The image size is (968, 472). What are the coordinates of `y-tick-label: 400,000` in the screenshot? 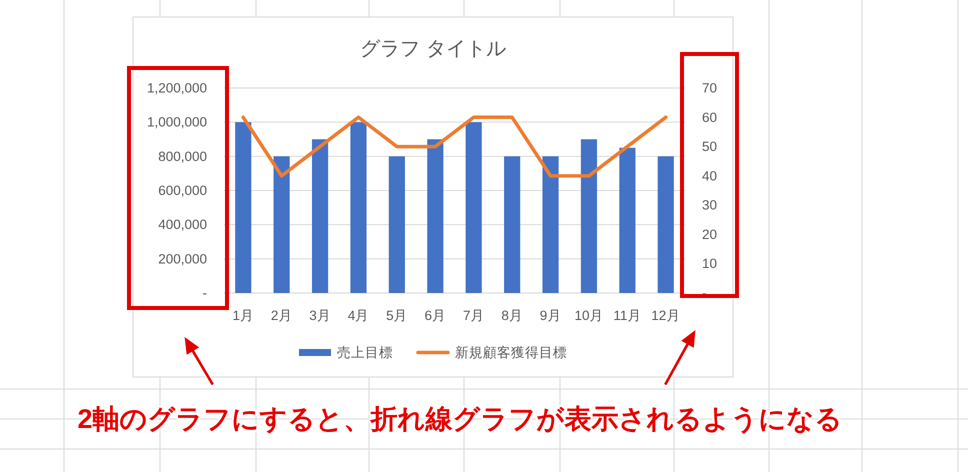 It's located at (182, 224).